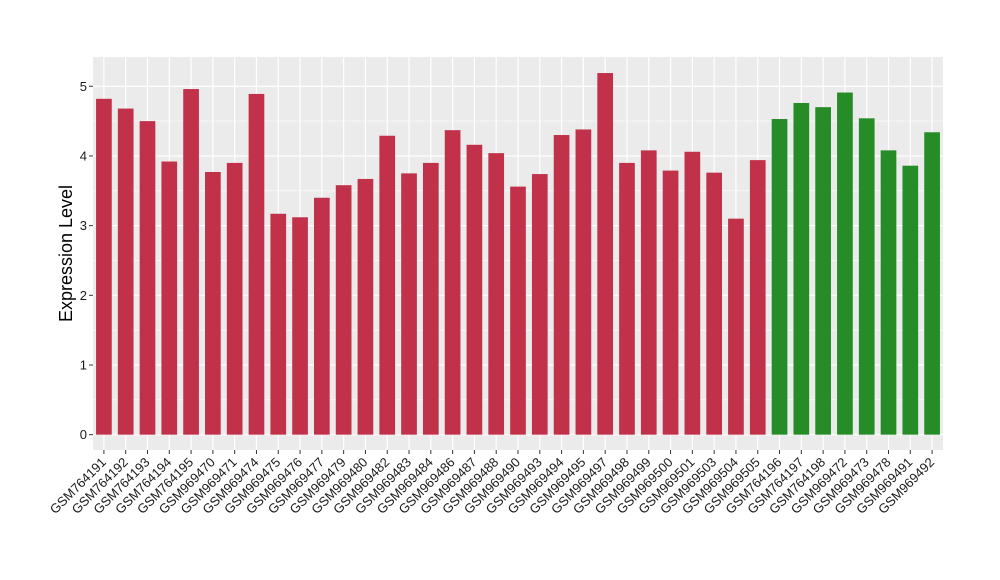 This screenshot has height=580, width=1000. I want to click on bar-GSM969470, so click(213, 303).